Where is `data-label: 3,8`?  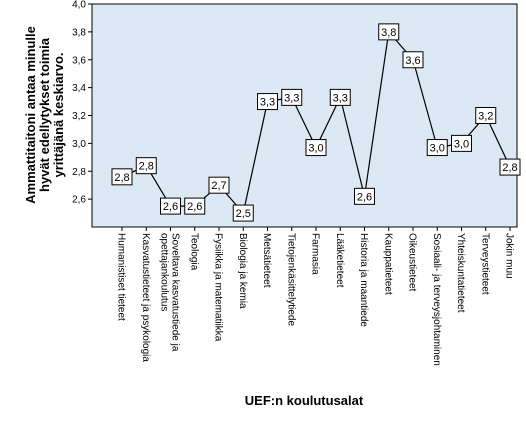 data-label: 3,8 is located at coordinates (388, 33).